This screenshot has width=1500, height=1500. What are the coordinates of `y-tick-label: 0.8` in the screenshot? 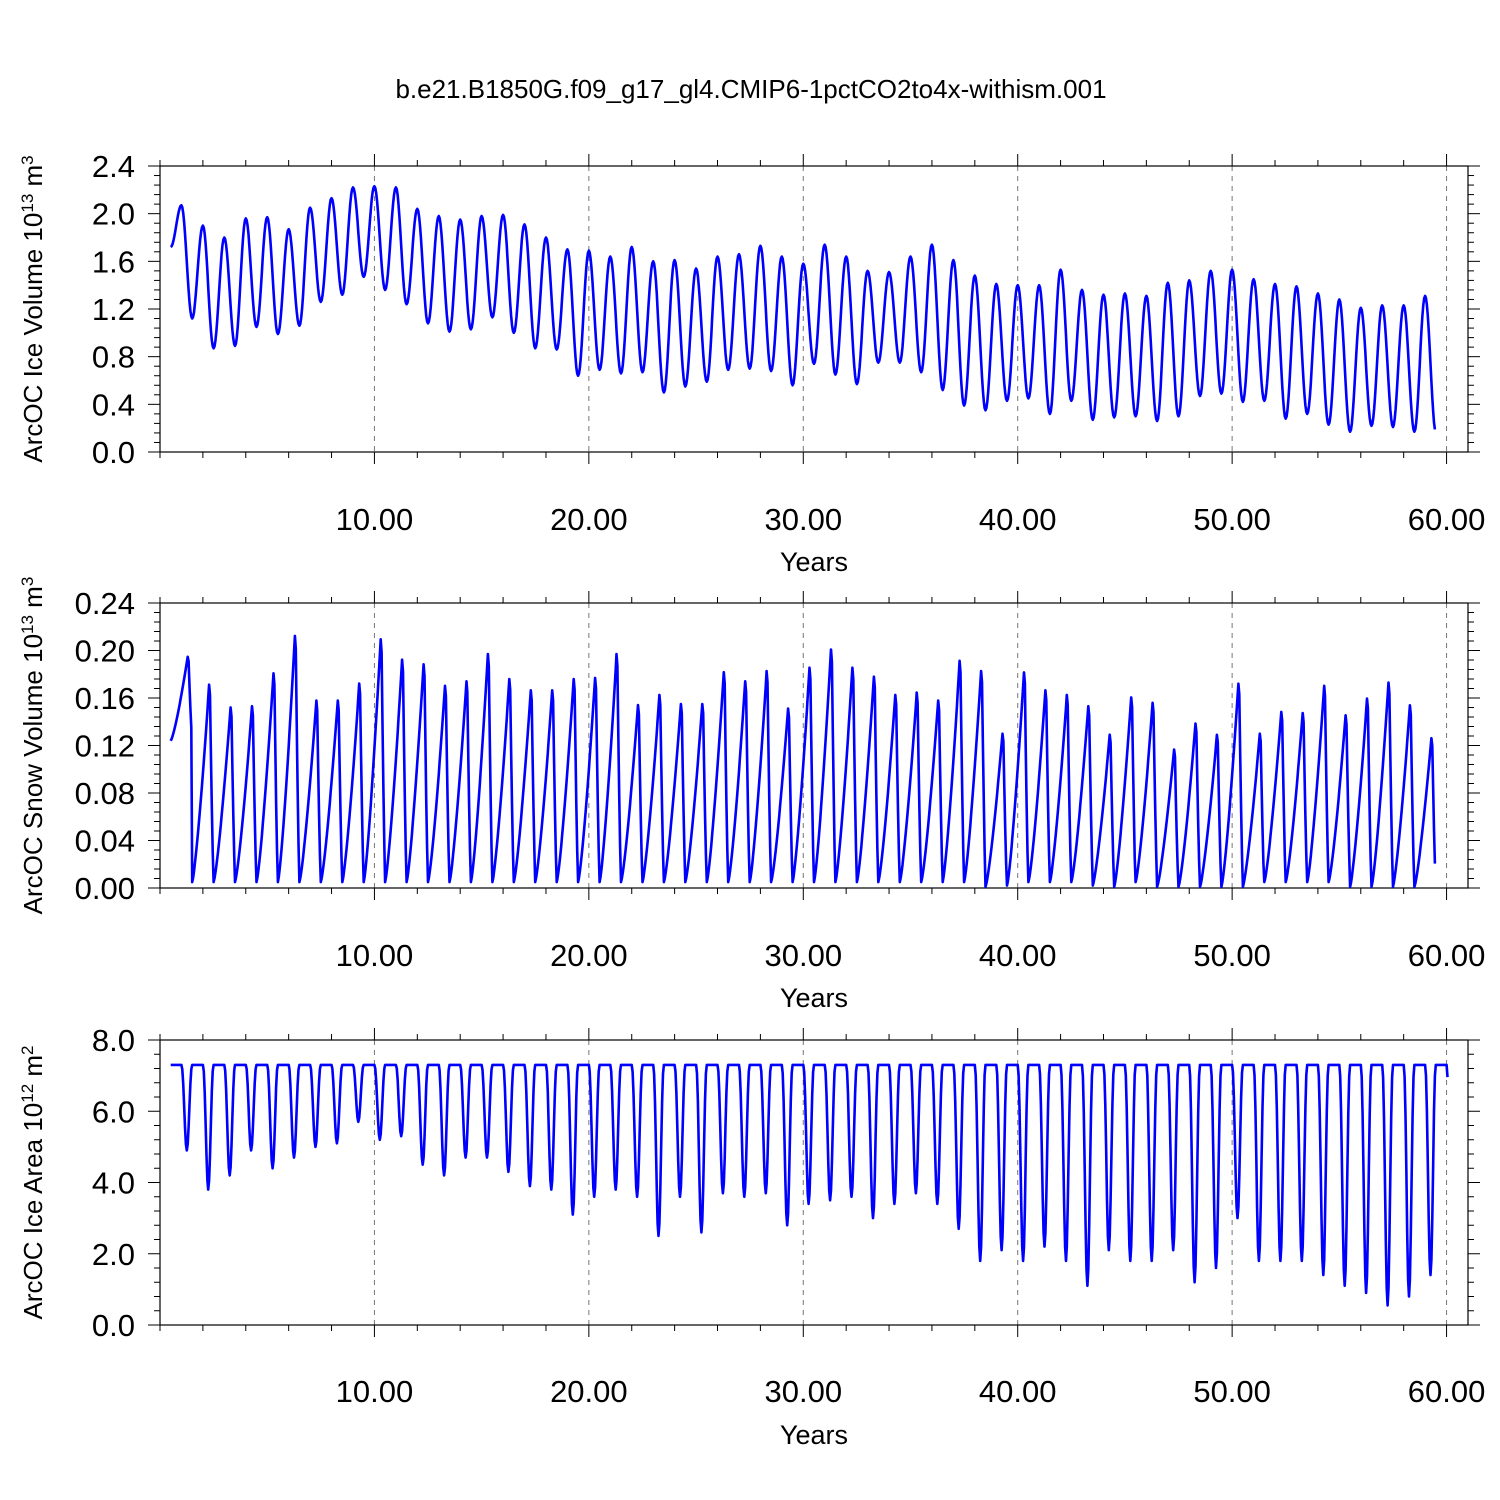 It's located at (113, 357).